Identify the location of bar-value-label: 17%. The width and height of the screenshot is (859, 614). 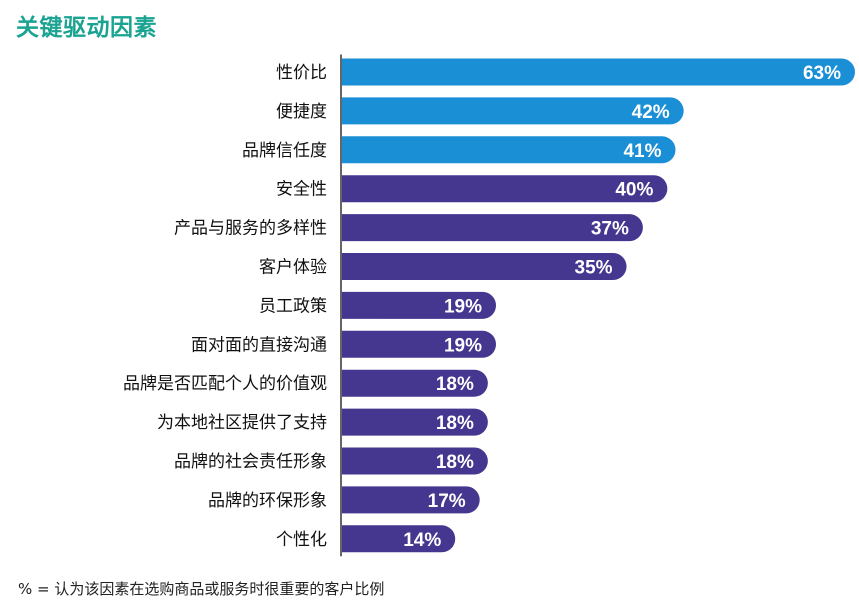
(447, 501).